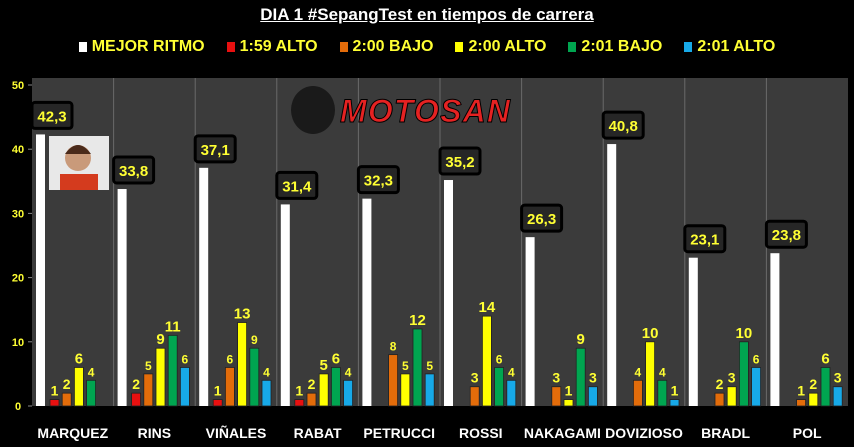 The width and height of the screenshot is (854, 447). I want to click on value-label: 10, so click(650, 333).